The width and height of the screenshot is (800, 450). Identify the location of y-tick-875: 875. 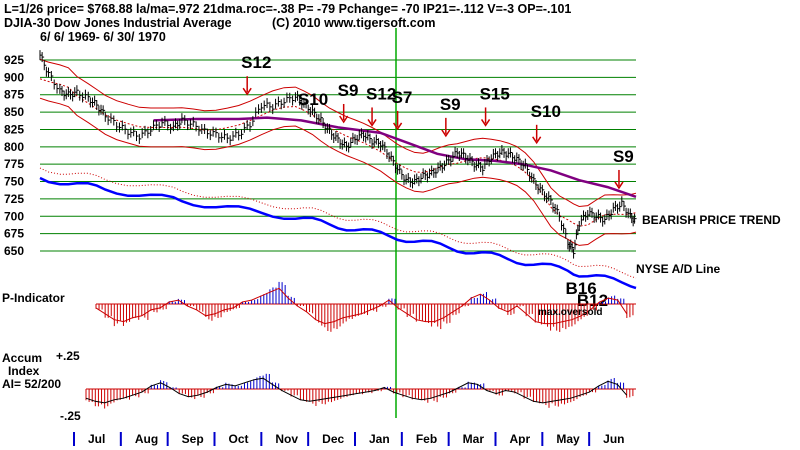
(14, 95).